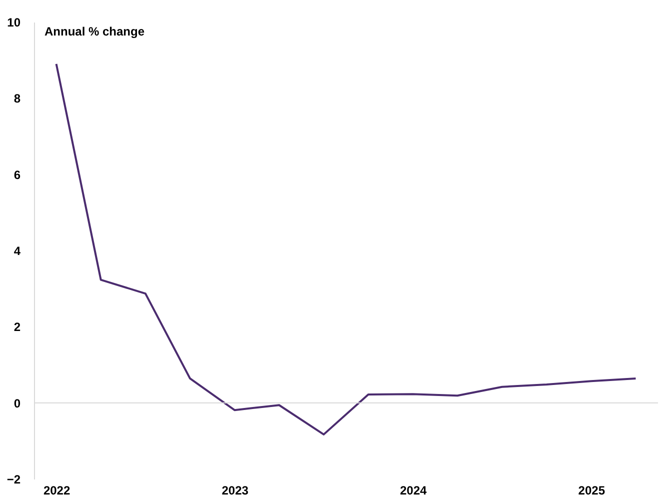  Describe the element at coordinates (414, 491) in the screenshot. I see `x-tick-label: 2024` at that location.